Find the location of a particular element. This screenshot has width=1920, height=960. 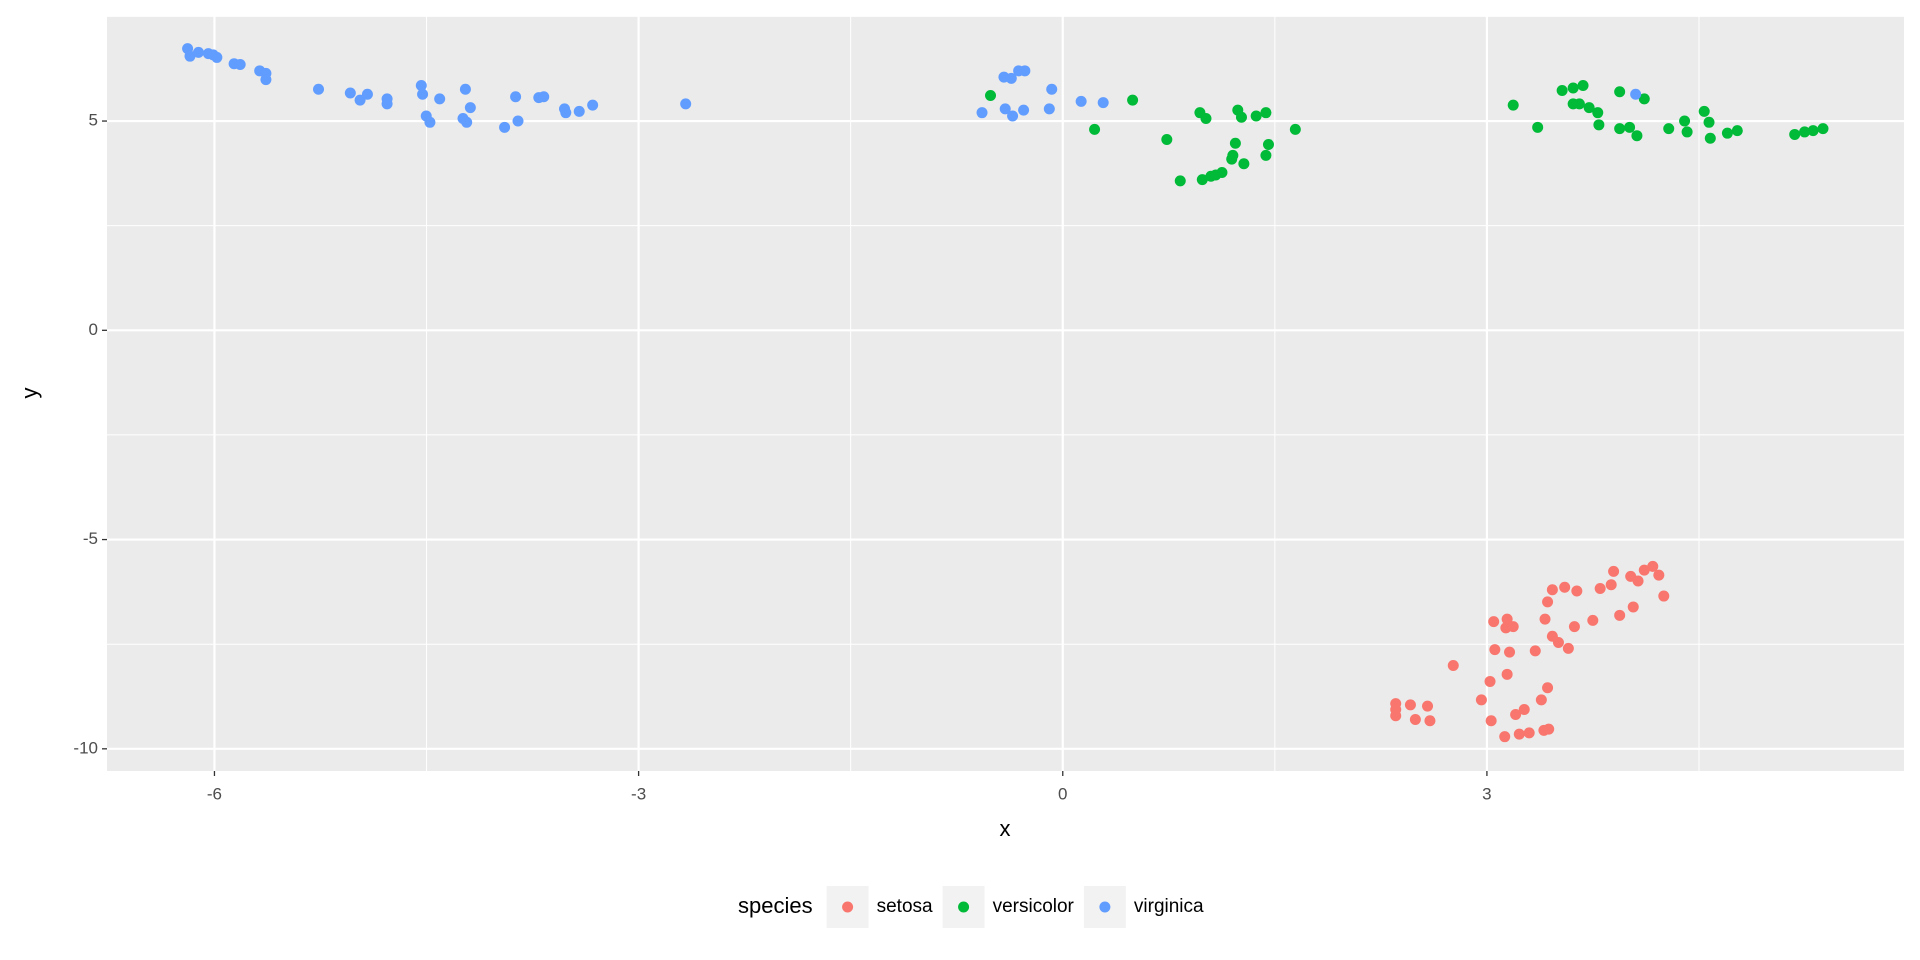

legend-label: virginica is located at coordinates (1169, 906).